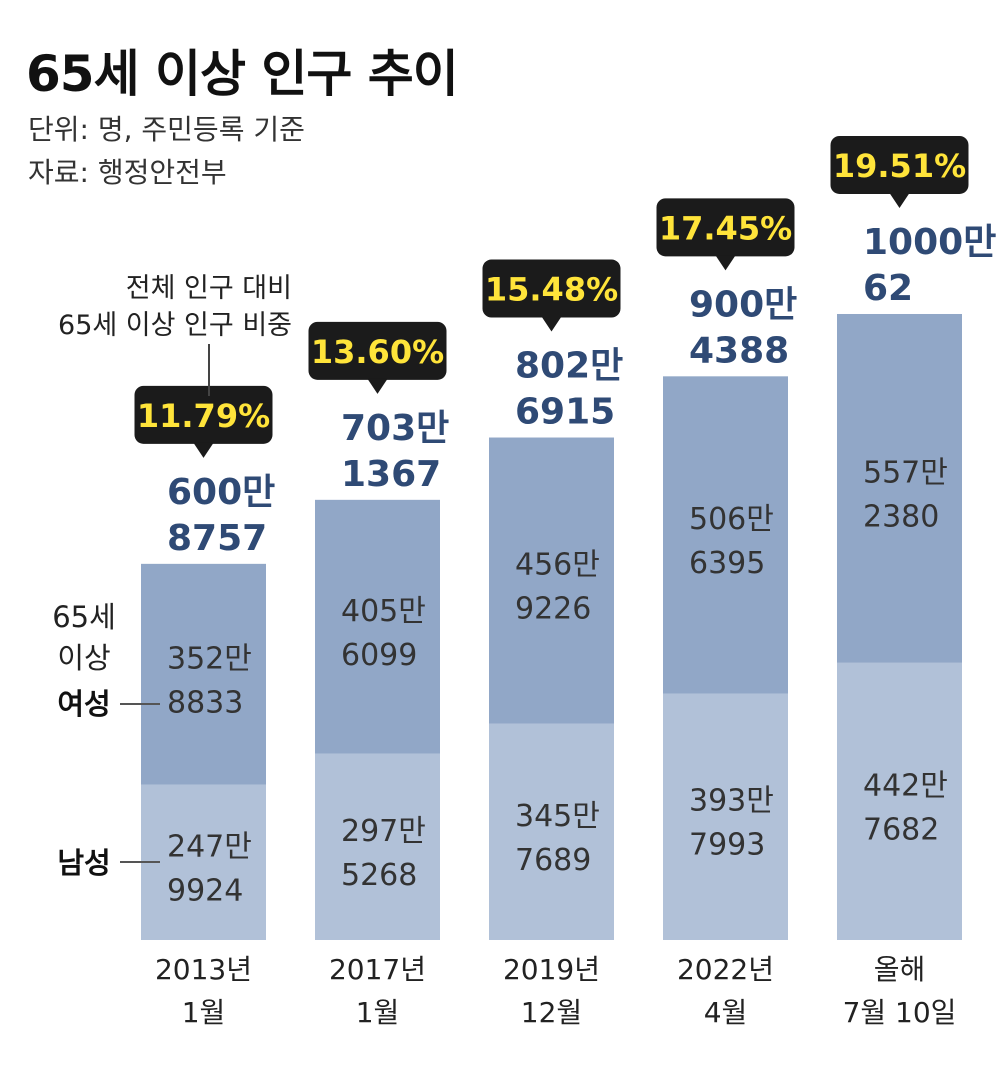 The width and height of the screenshot is (1000, 1074). Describe the element at coordinates (929, 242) in the screenshot. I see `total-label-man-4: 1000만` at that location.